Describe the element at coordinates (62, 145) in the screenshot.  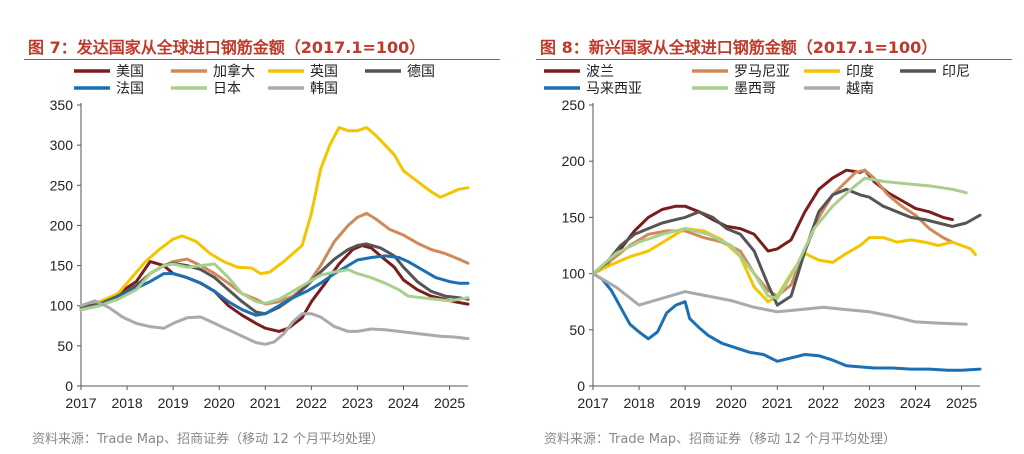
I see `y-tick-label: 300` at that location.